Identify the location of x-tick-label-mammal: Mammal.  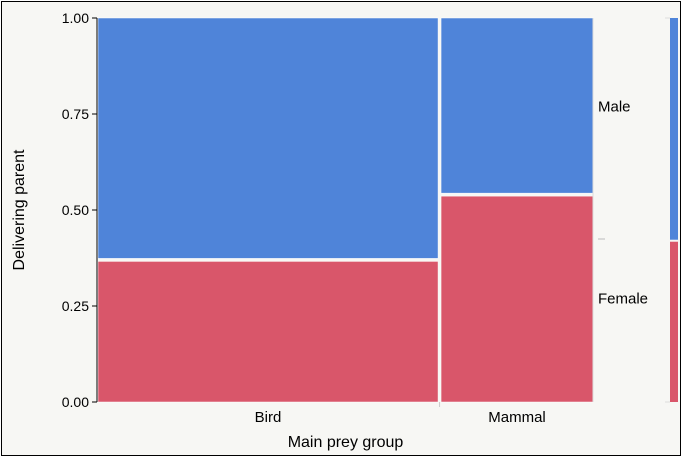
(517, 417).